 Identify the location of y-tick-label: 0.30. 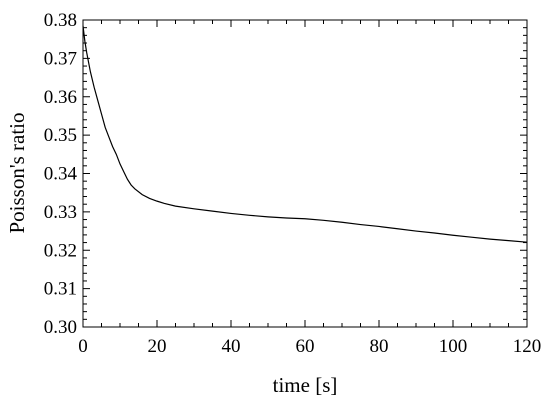
(60, 327).